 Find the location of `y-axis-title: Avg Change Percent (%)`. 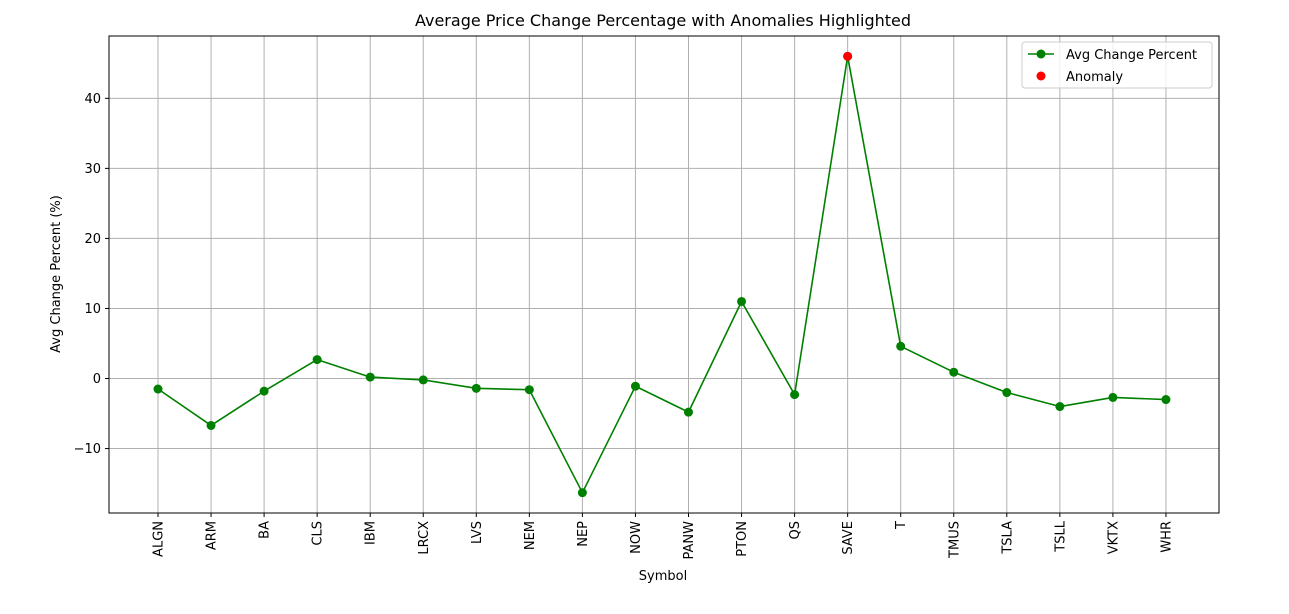

y-axis-title: Avg Change Percent (%) is located at coordinates (56, 274).